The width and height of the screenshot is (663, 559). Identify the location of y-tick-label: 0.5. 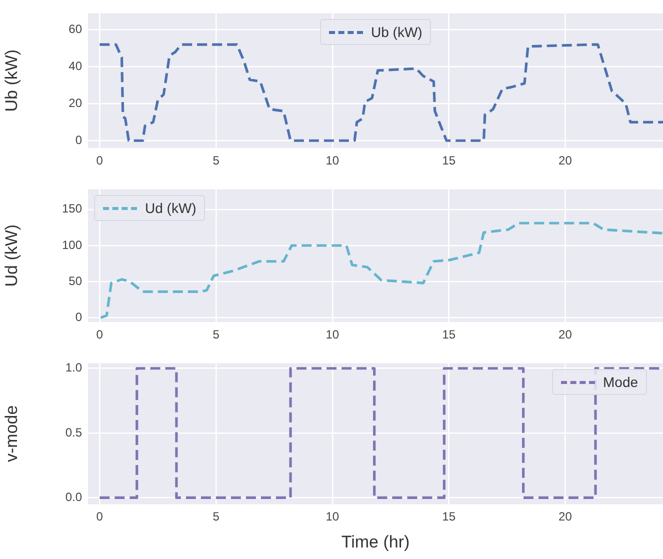
(73, 432).